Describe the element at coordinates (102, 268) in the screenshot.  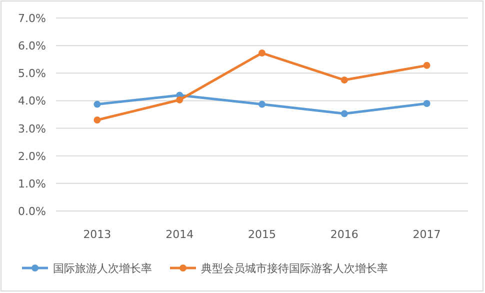
I see `legend-label: 国际旅游人次增长率` at that location.